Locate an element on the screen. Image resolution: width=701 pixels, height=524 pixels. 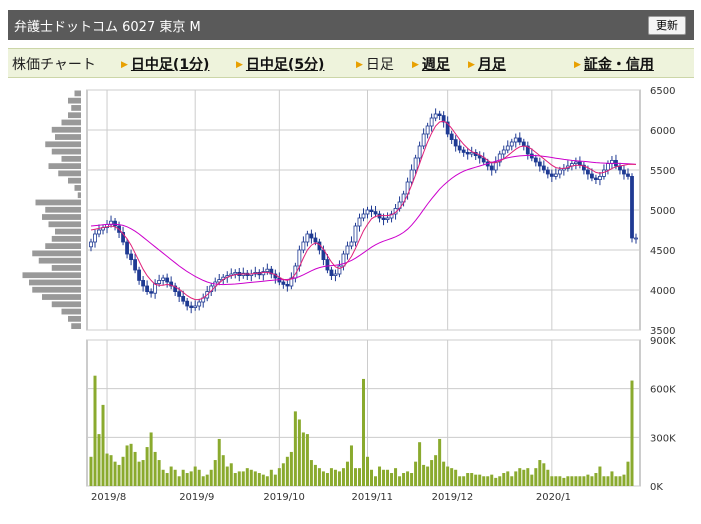
tab-intraday-1min: ▶ 日中足(1分) is located at coordinates (165, 65).